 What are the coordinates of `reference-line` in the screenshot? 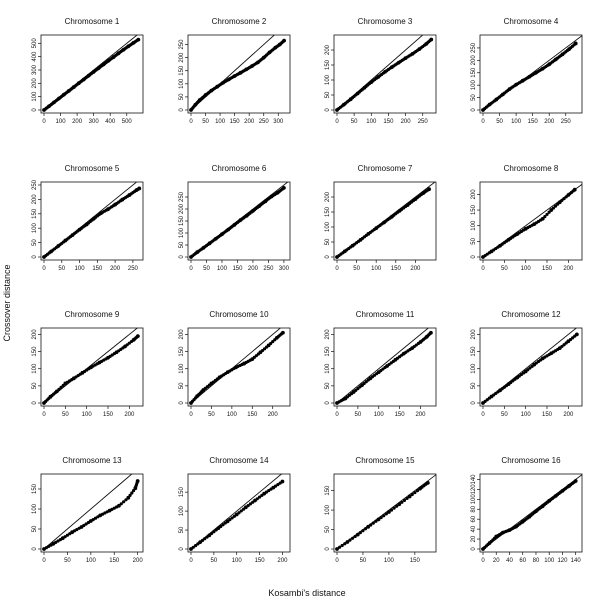 It's located at (532, 220).